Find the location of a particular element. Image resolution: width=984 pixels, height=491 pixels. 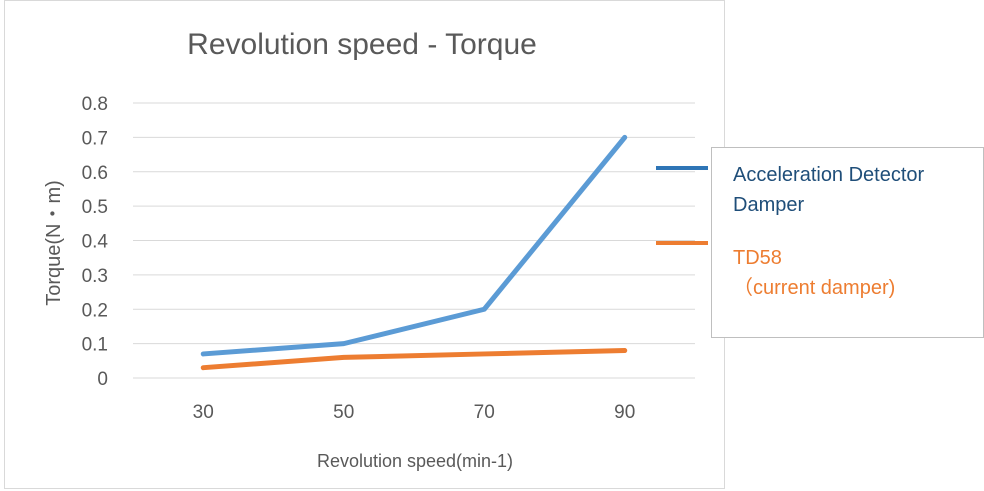

y-tick-label: 0.5 is located at coordinates (95, 207).